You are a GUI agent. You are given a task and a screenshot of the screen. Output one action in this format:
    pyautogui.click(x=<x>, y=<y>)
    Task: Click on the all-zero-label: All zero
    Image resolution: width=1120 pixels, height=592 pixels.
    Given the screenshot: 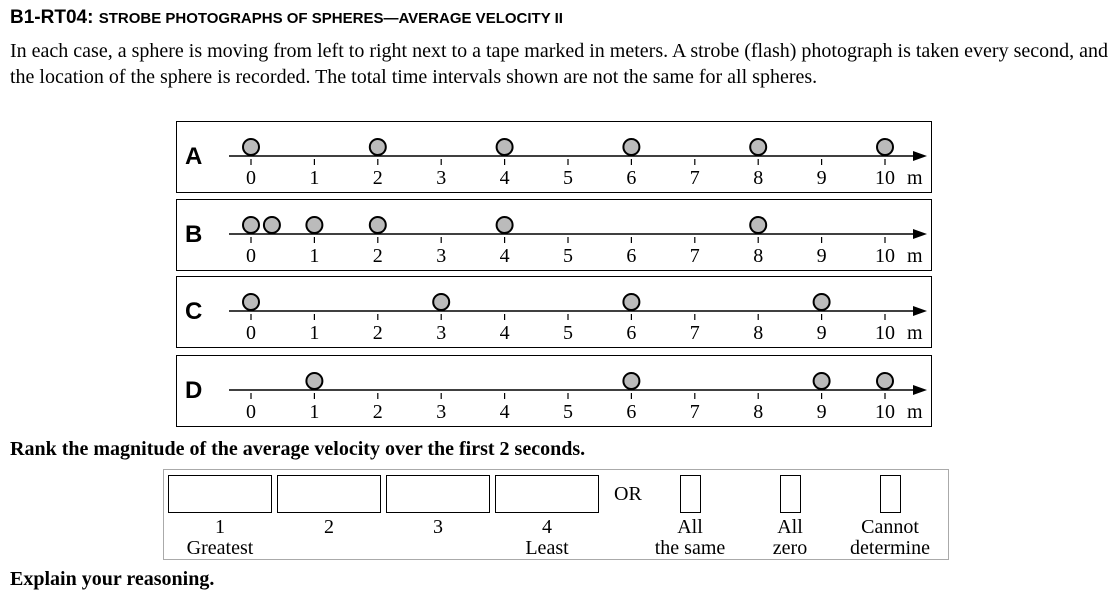 What is the action you would take?
    pyautogui.click(x=790, y=537)
    